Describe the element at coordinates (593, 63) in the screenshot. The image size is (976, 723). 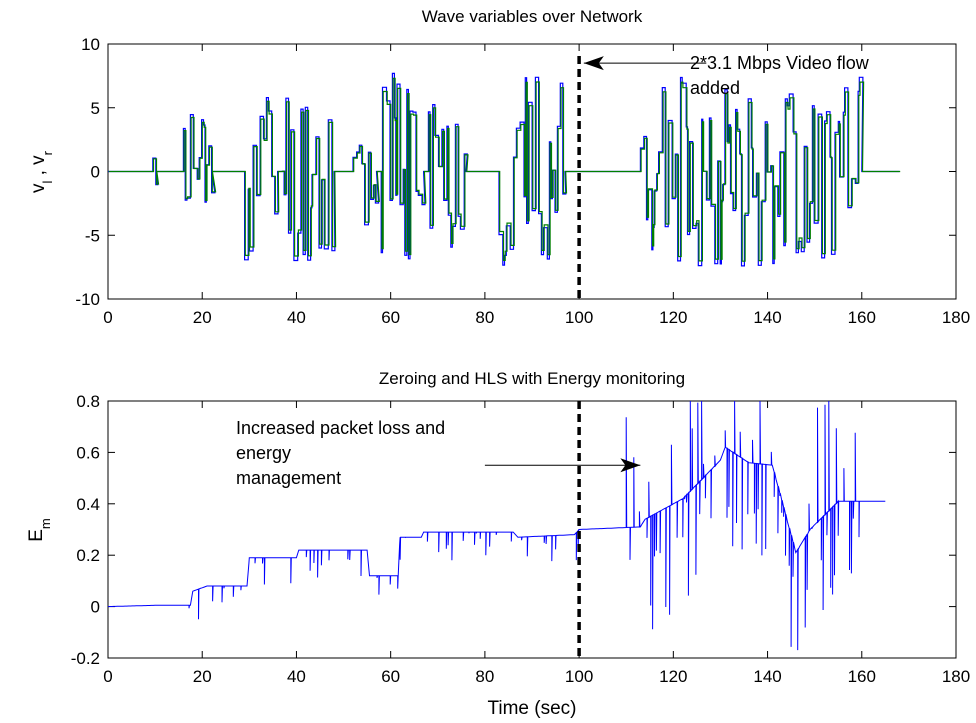
I see `top-annotation-arrow-head` at that location.